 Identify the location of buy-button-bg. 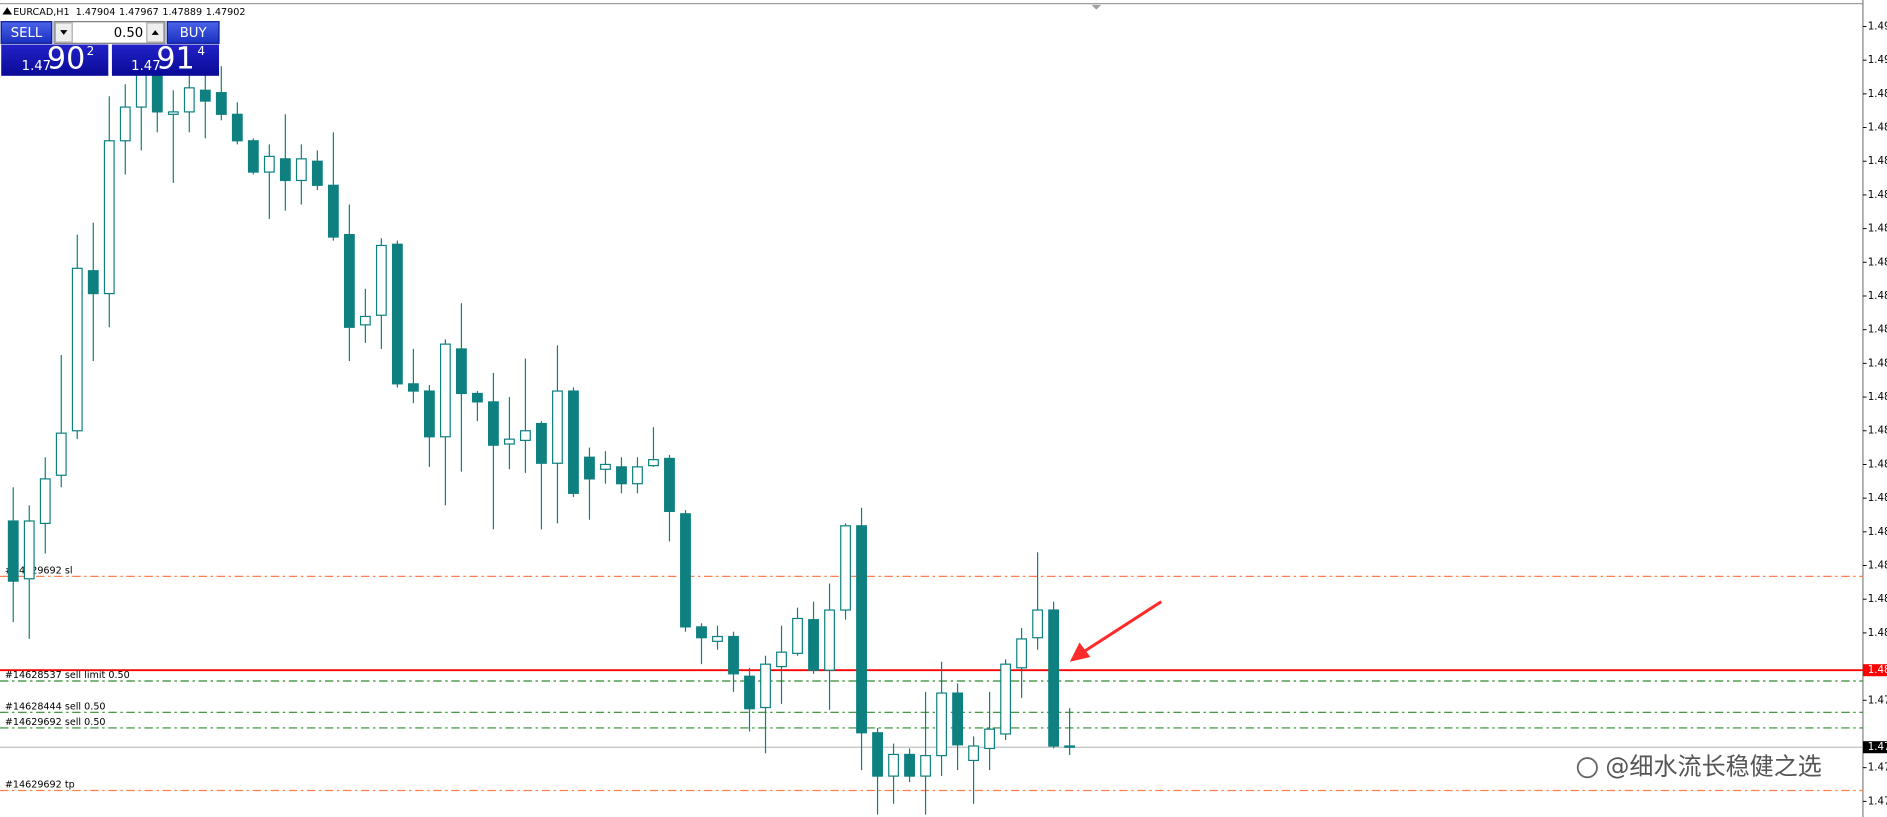
(193, 32).